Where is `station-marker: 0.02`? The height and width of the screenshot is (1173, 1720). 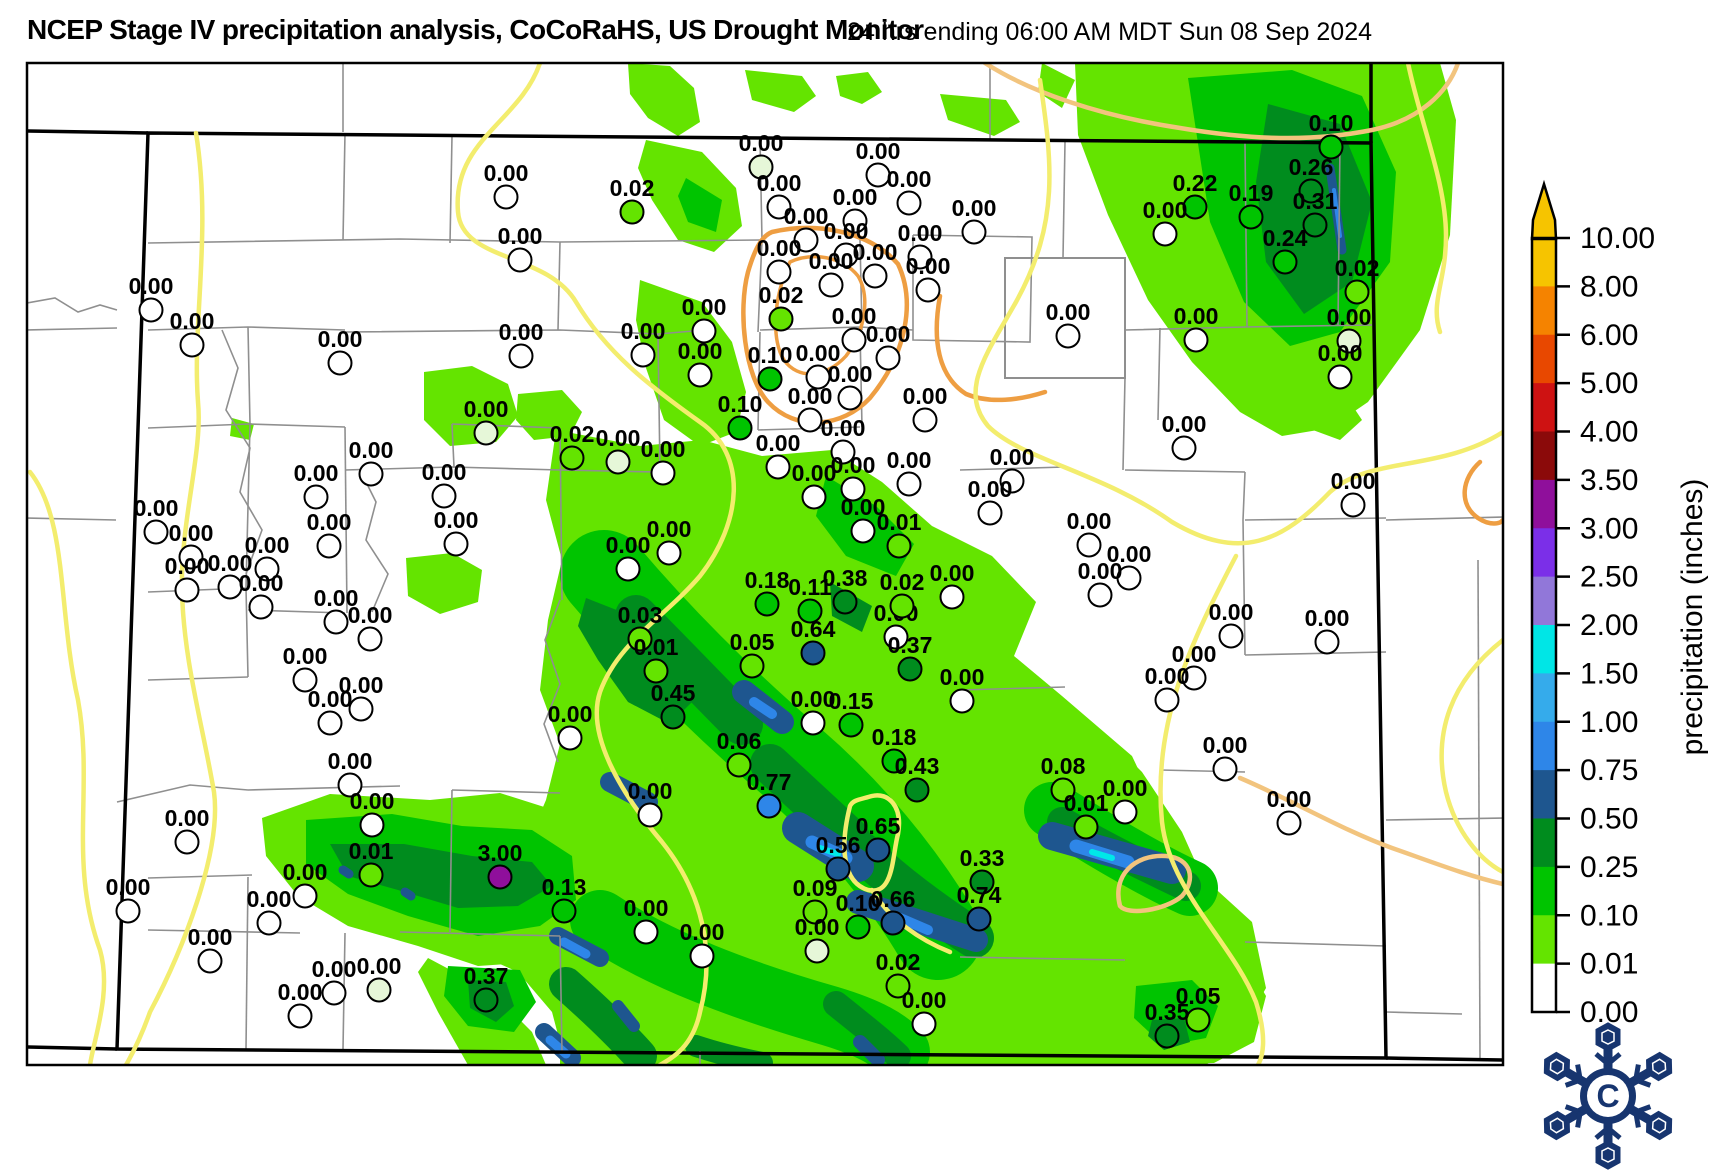 station-marker: 0.02 is located at coordinates (902, 594).